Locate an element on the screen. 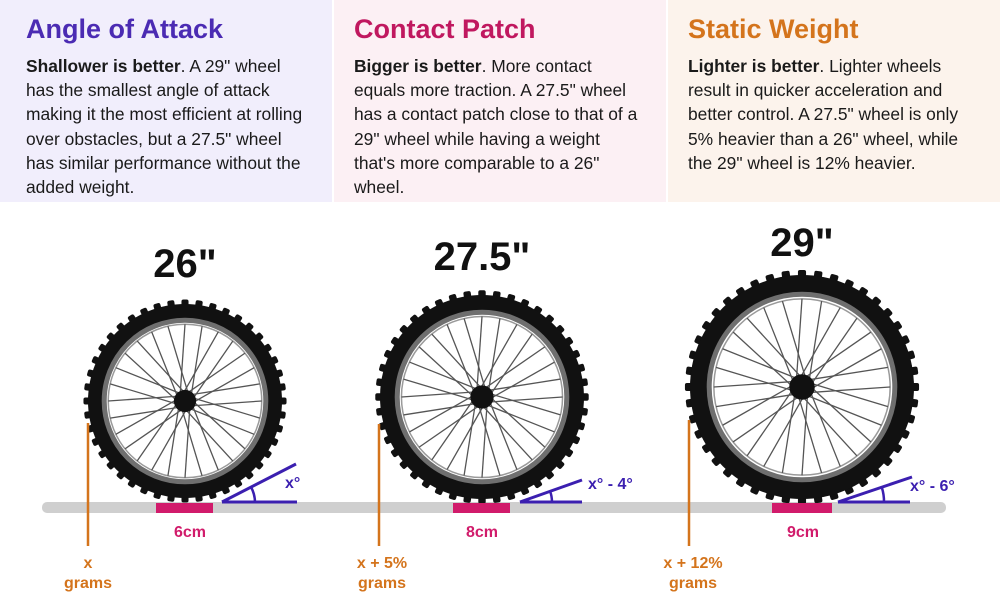  wheel-size-label: 29" is located at coordinates (801, 243).